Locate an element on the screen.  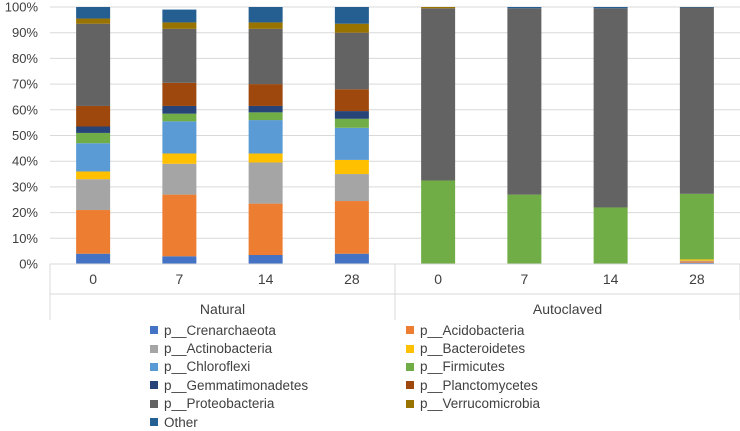
bar-segment-p-crenarchaeota is located at coordinates (351, 258).